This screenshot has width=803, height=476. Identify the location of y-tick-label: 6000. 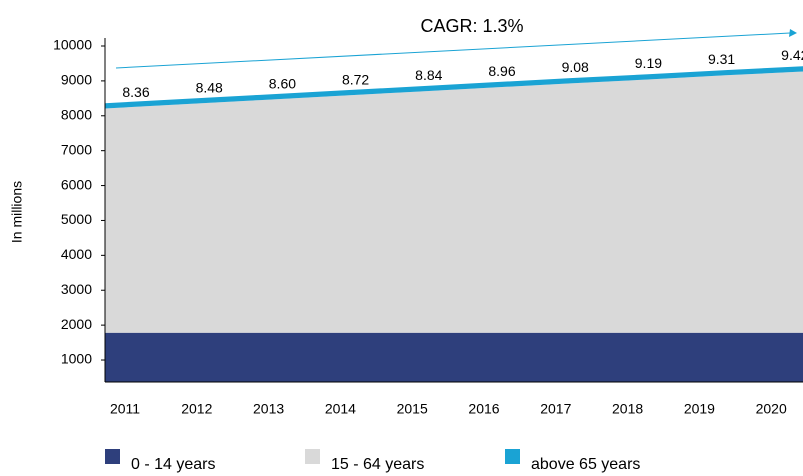
(76, 184).